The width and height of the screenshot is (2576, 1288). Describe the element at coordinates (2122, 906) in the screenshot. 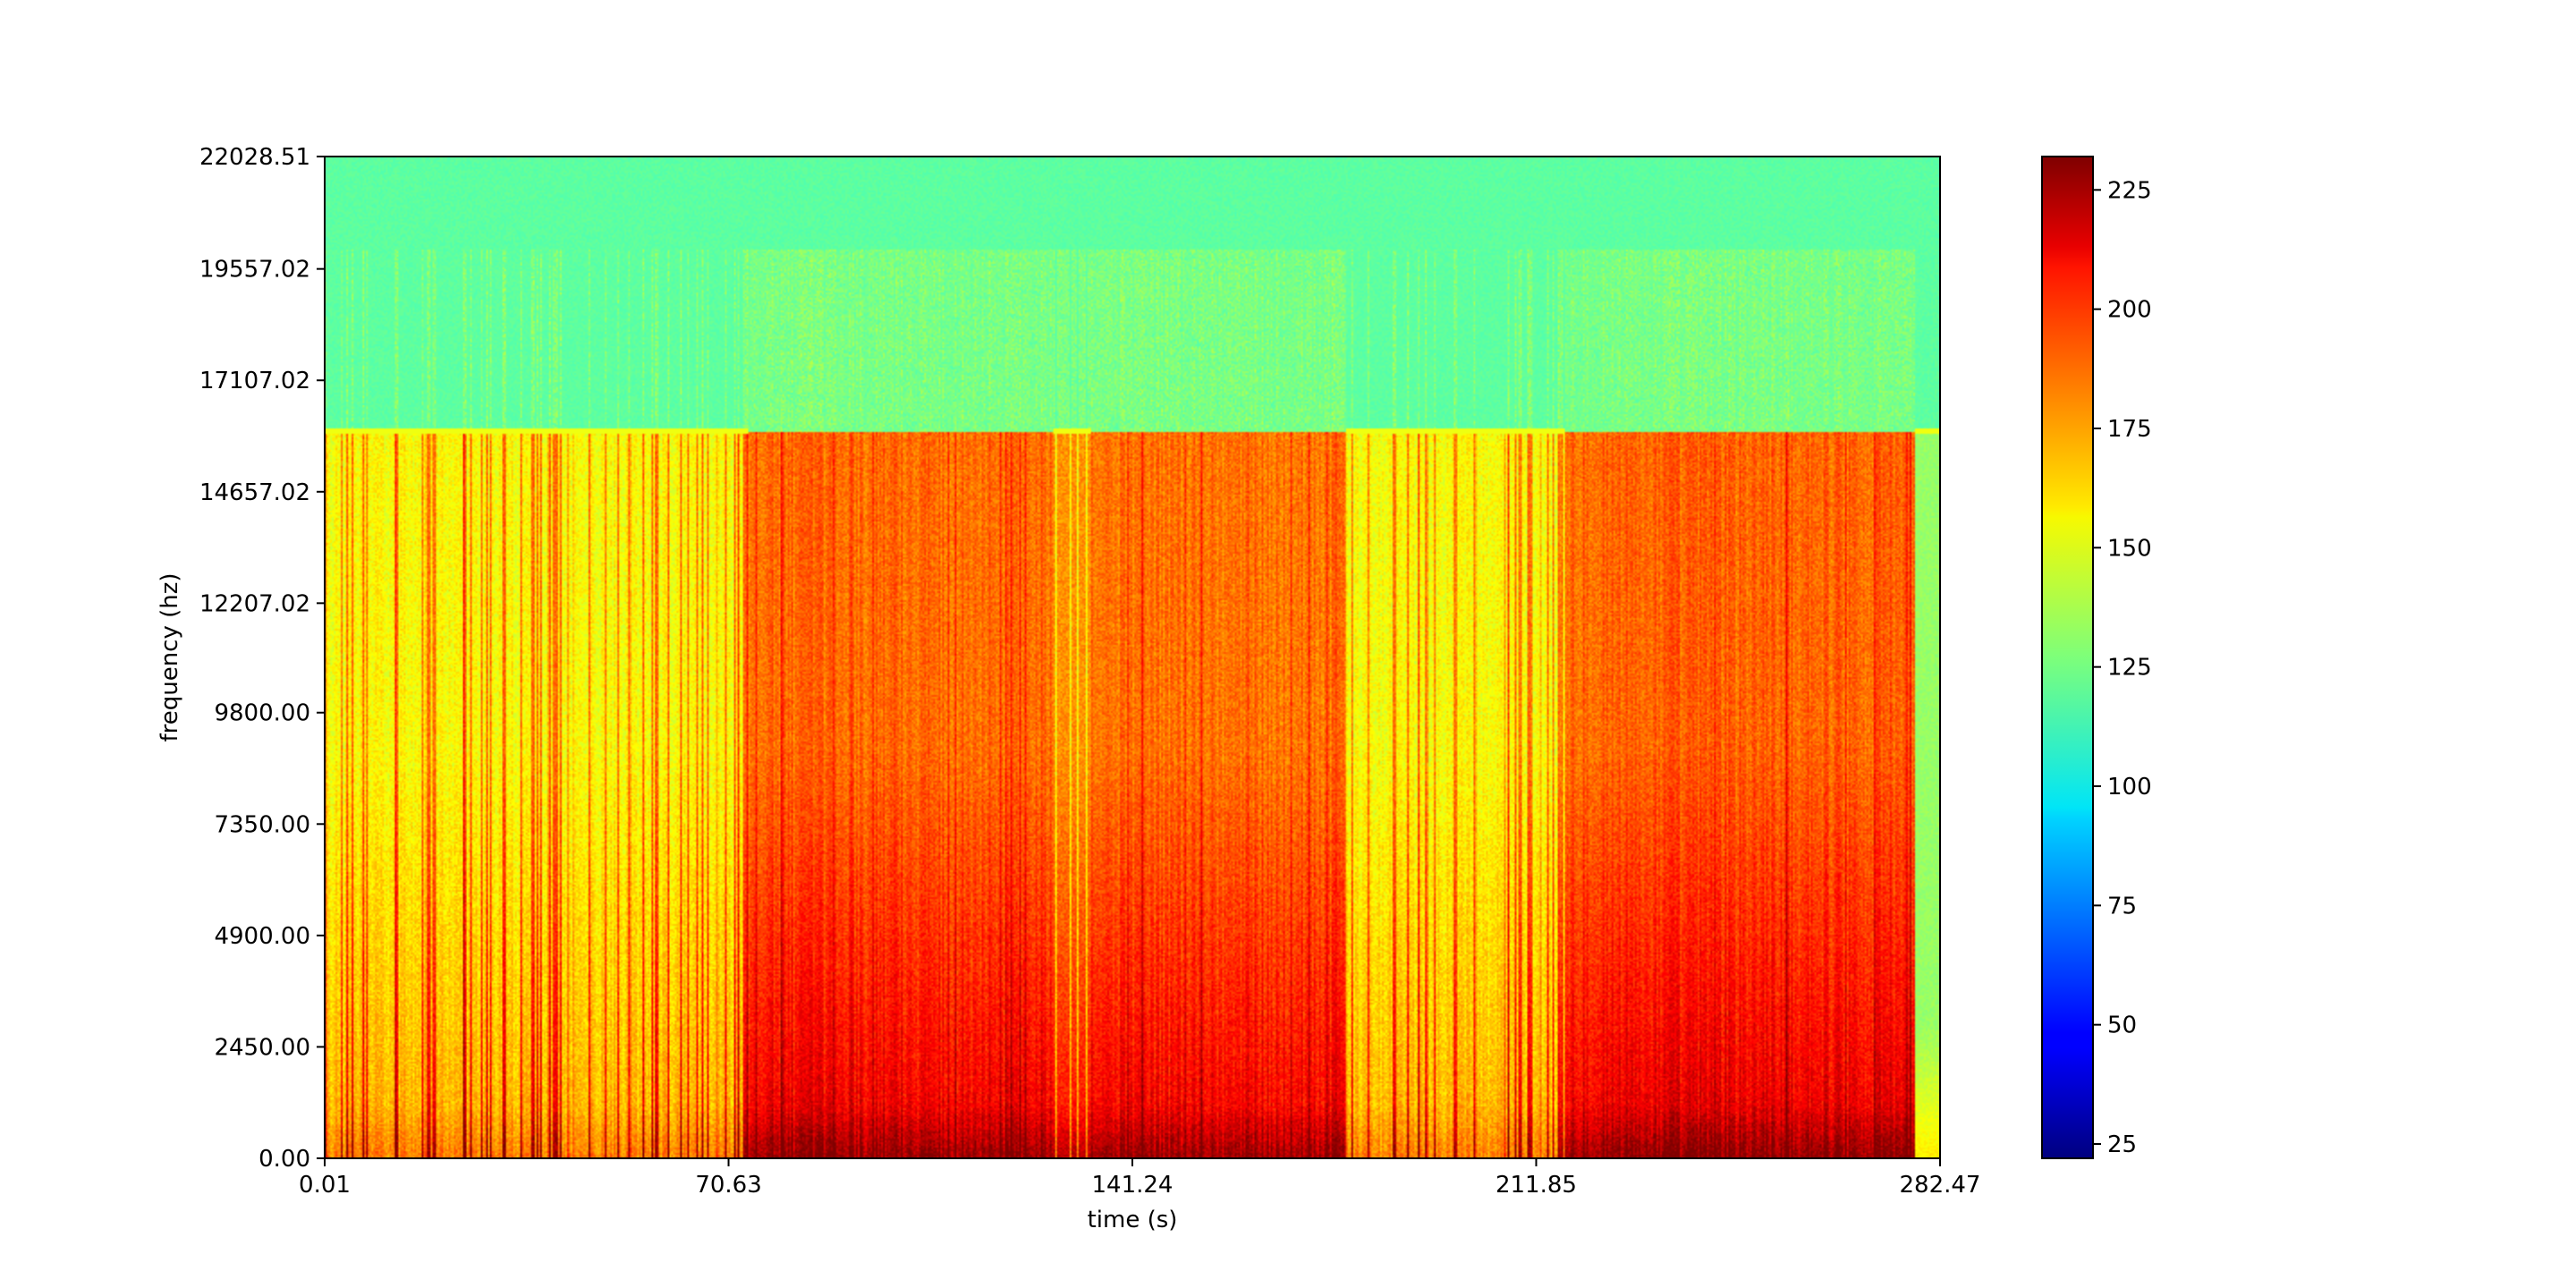

I see `colorbar-tick-label: 75` at that location.